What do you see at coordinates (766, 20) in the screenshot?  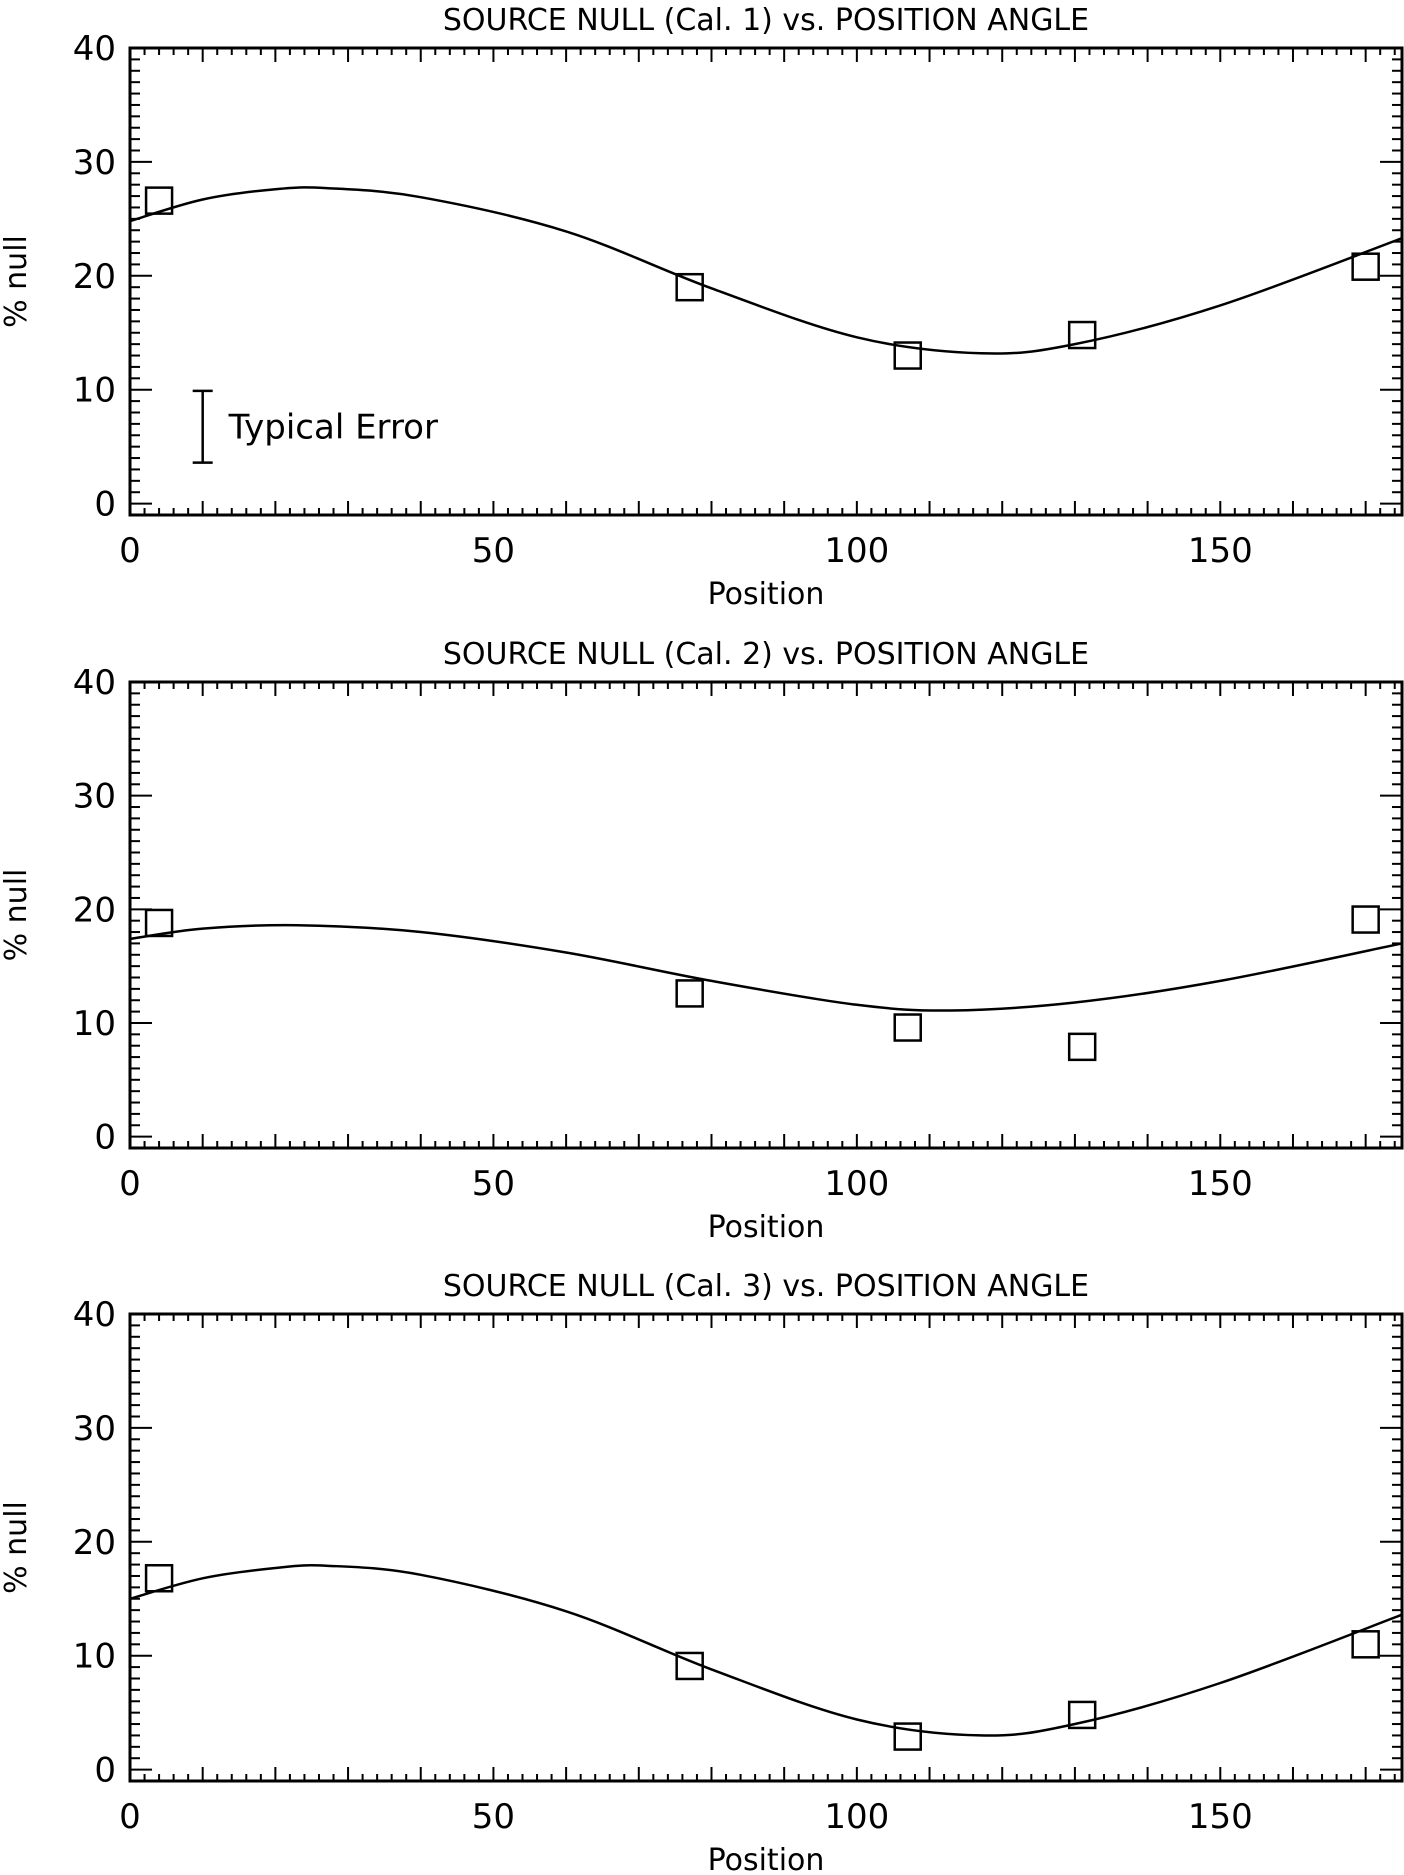 I see `chart-title: SOURCE NULL (Cal. 1) vs. POSITION ANGLE` at bounding box center [766, 20].